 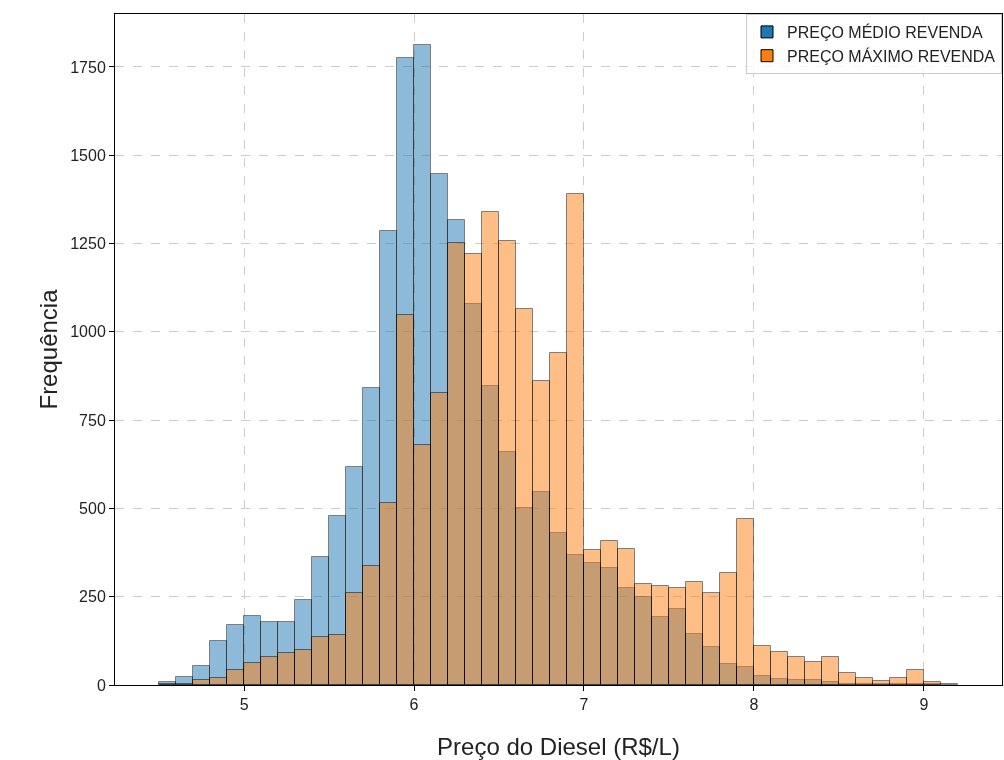 I want to click on y-tick-label: 0, so click(x=101, y=685).